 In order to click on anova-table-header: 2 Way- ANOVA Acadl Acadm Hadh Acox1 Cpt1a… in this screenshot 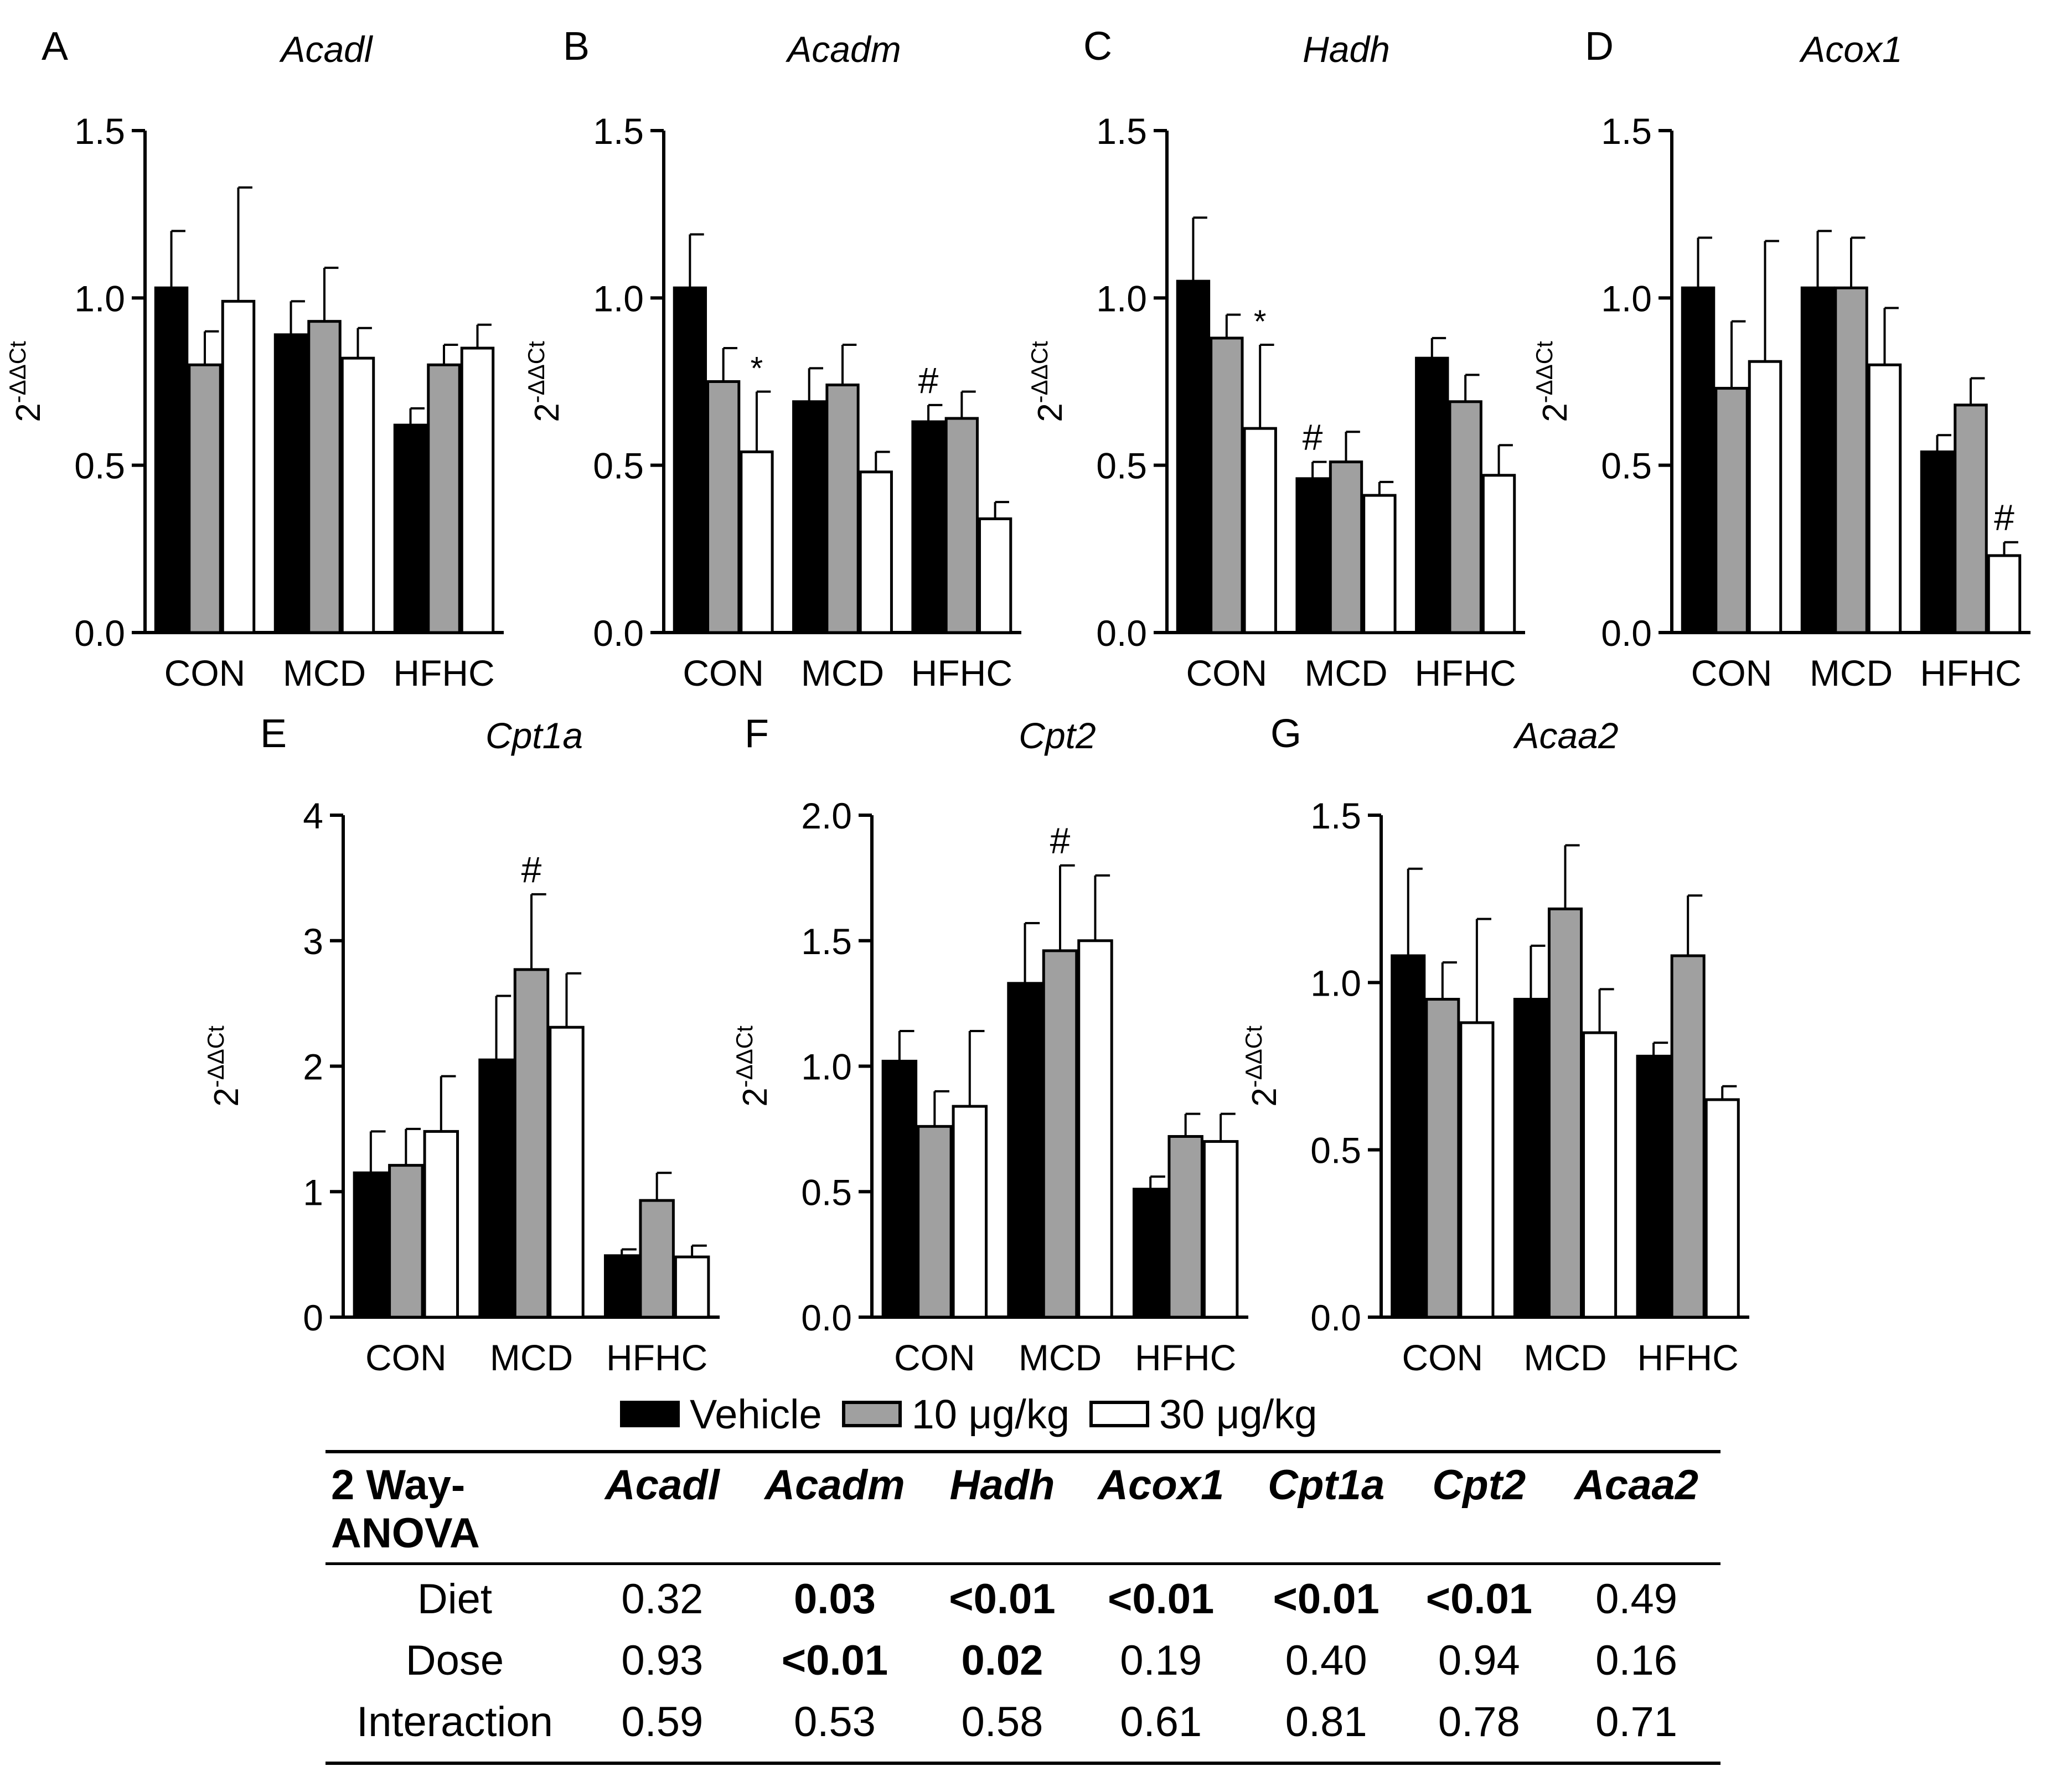, I will do `click(1023, 1508)`.